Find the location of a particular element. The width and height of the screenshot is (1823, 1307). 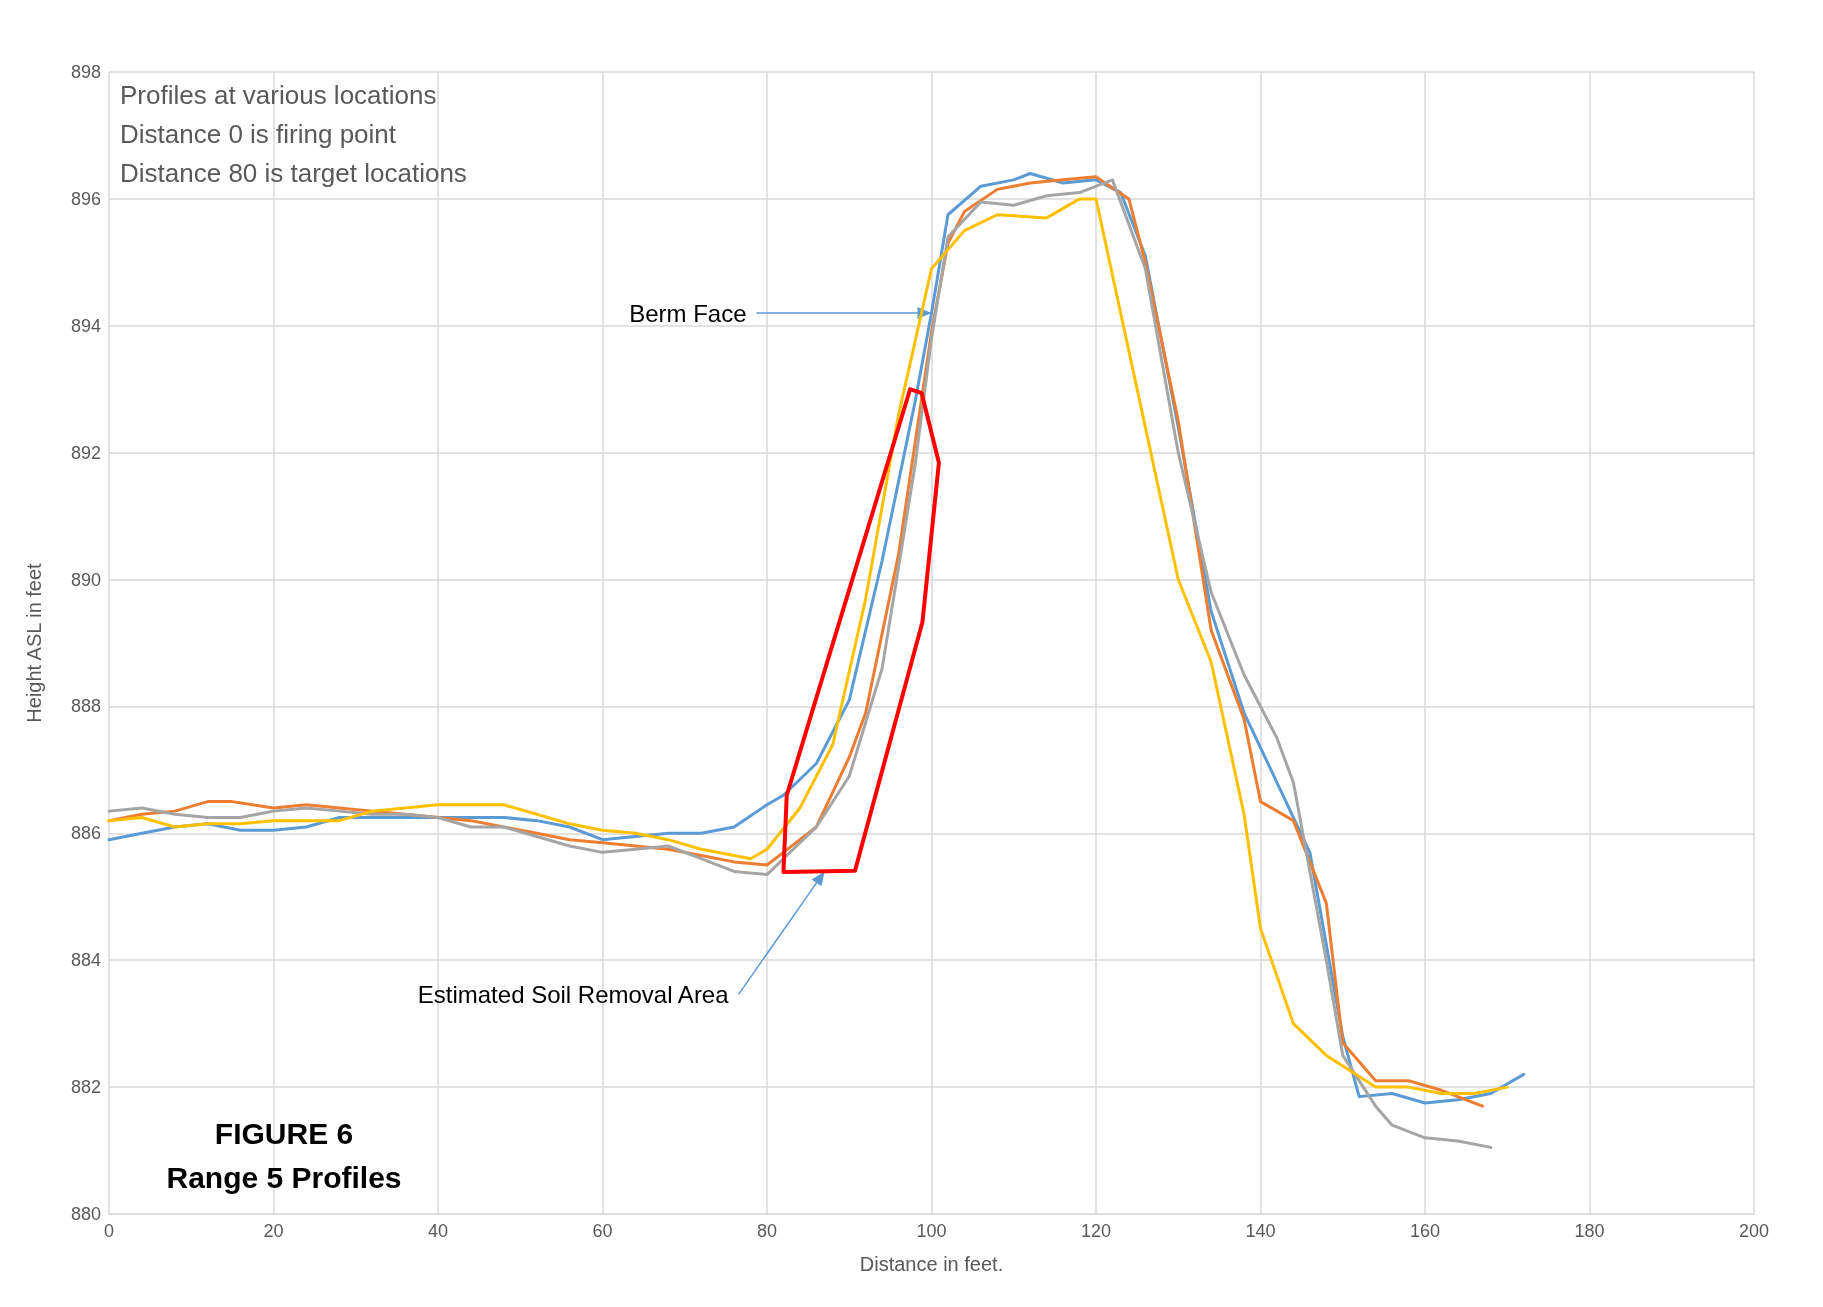

x-tick-label: 120 is located at coordinates (1096, 1231).